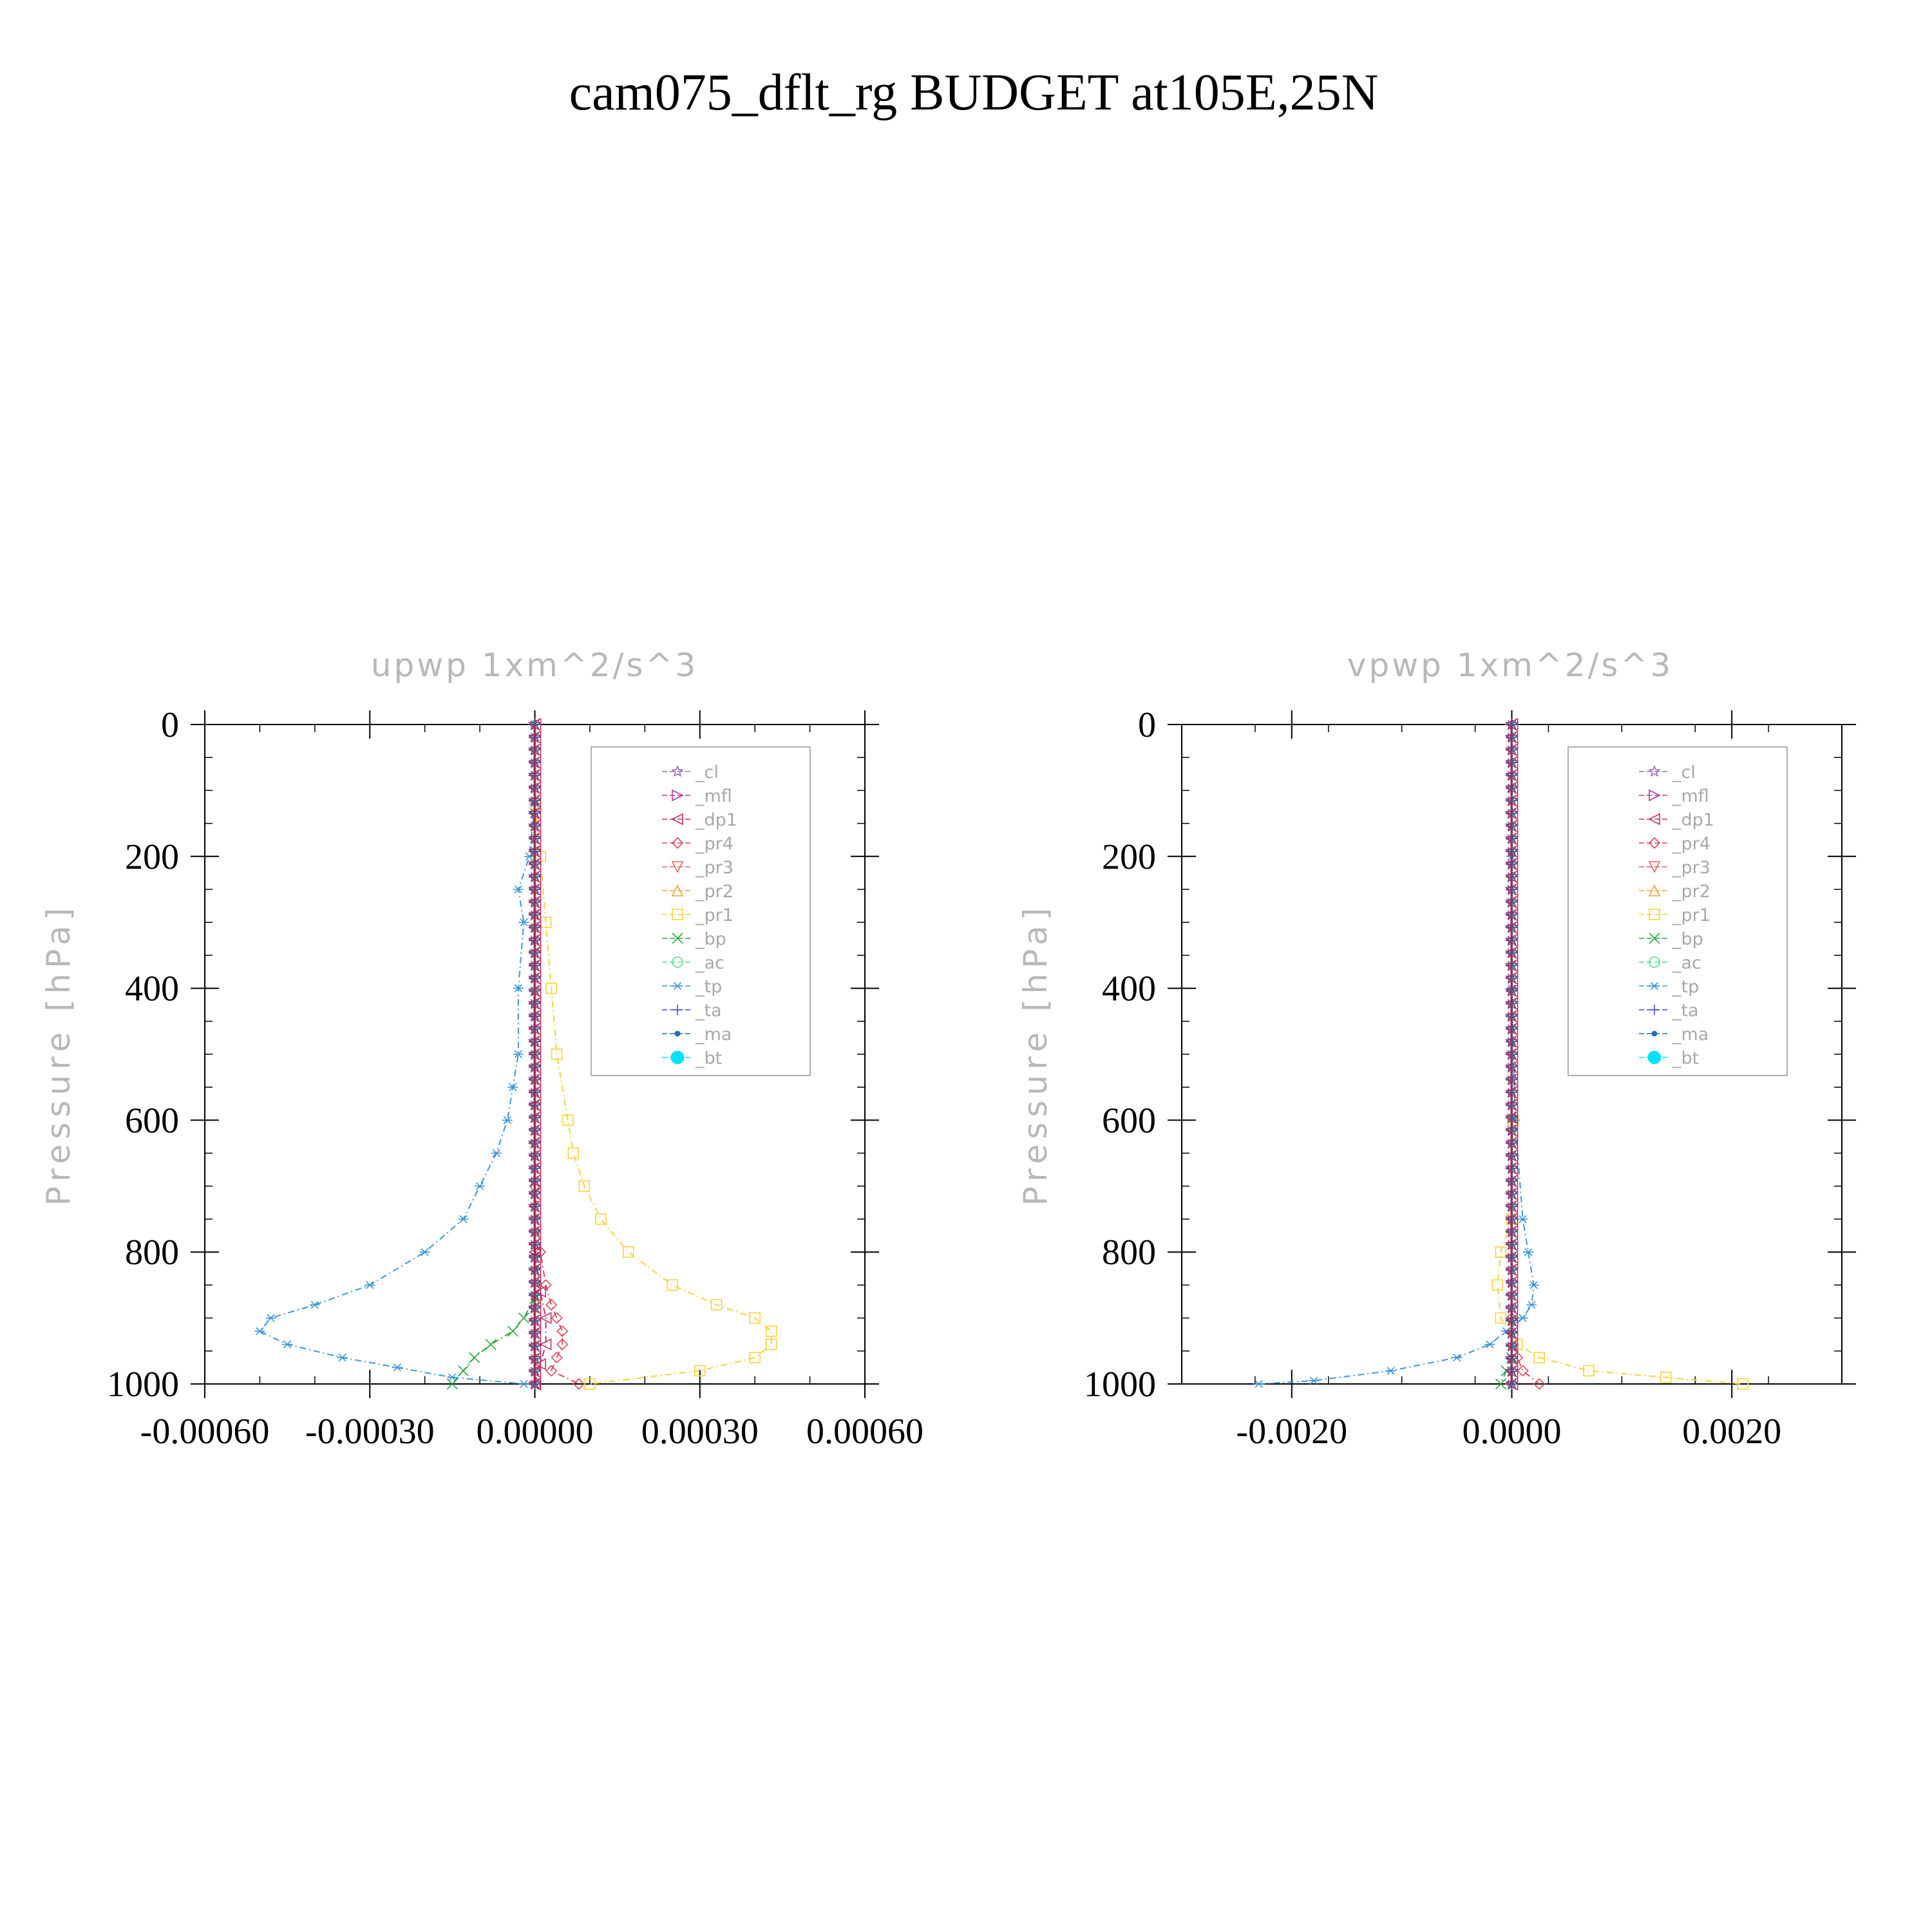  Describe the element at coordinates (1691, 915) in the screenshot. I see `vpwp-legend-label-pr1: _pr1` at that location.